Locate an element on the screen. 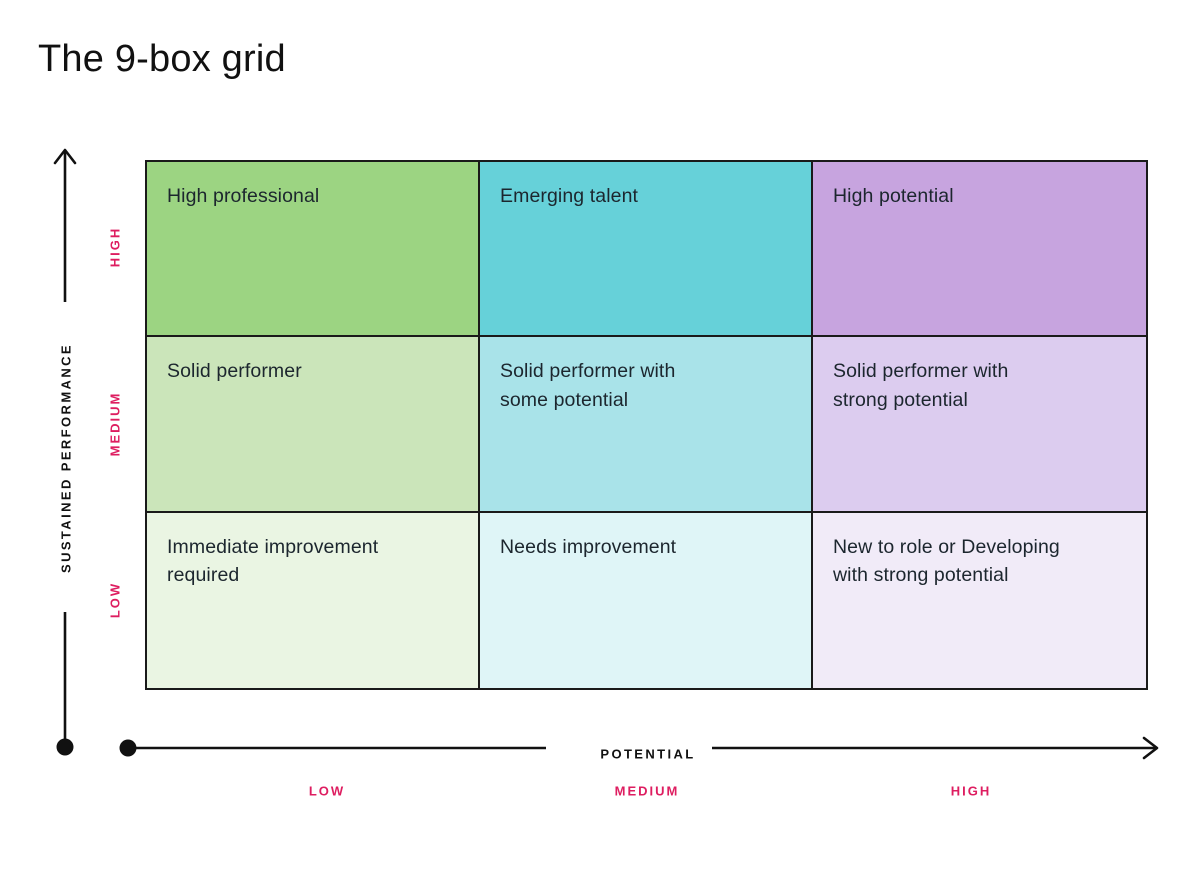 The height and width of the screenshot is (874, 1200). y-axis-origin-dot is located at coordinates (65, 747).